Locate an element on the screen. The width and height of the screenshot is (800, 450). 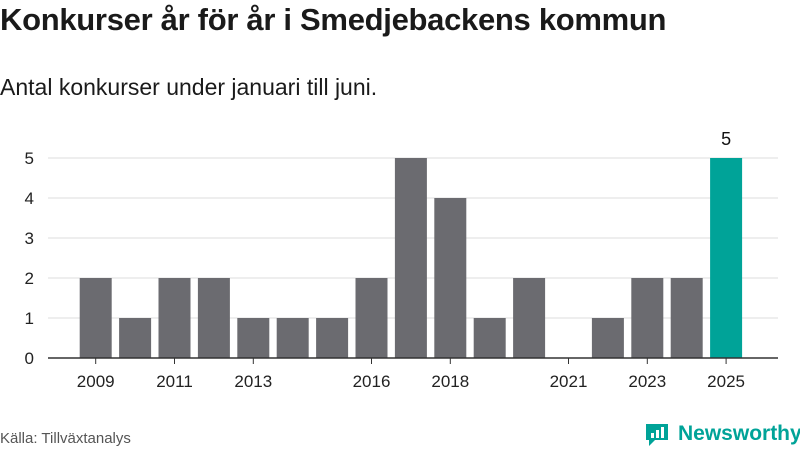
x-tick-label: 2016 is located at coordinates (372, 381).